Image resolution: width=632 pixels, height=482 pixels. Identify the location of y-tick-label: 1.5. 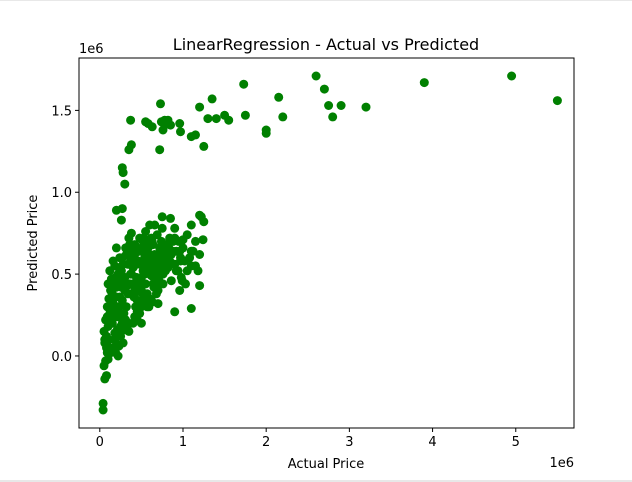
(61, 111).